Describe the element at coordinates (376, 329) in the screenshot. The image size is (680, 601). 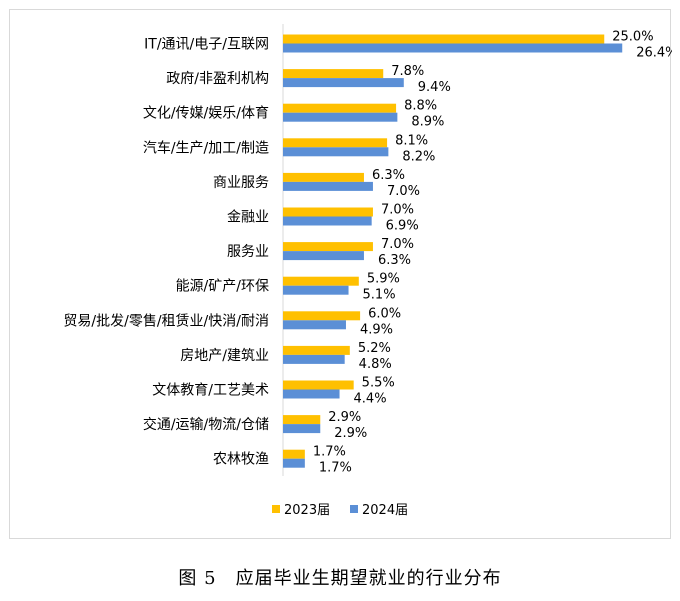
I see `data-label: 4.9%` at that location.